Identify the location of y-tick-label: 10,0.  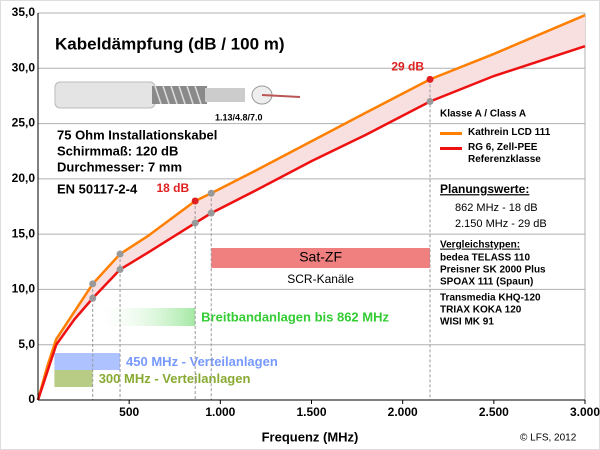
(24, 289).